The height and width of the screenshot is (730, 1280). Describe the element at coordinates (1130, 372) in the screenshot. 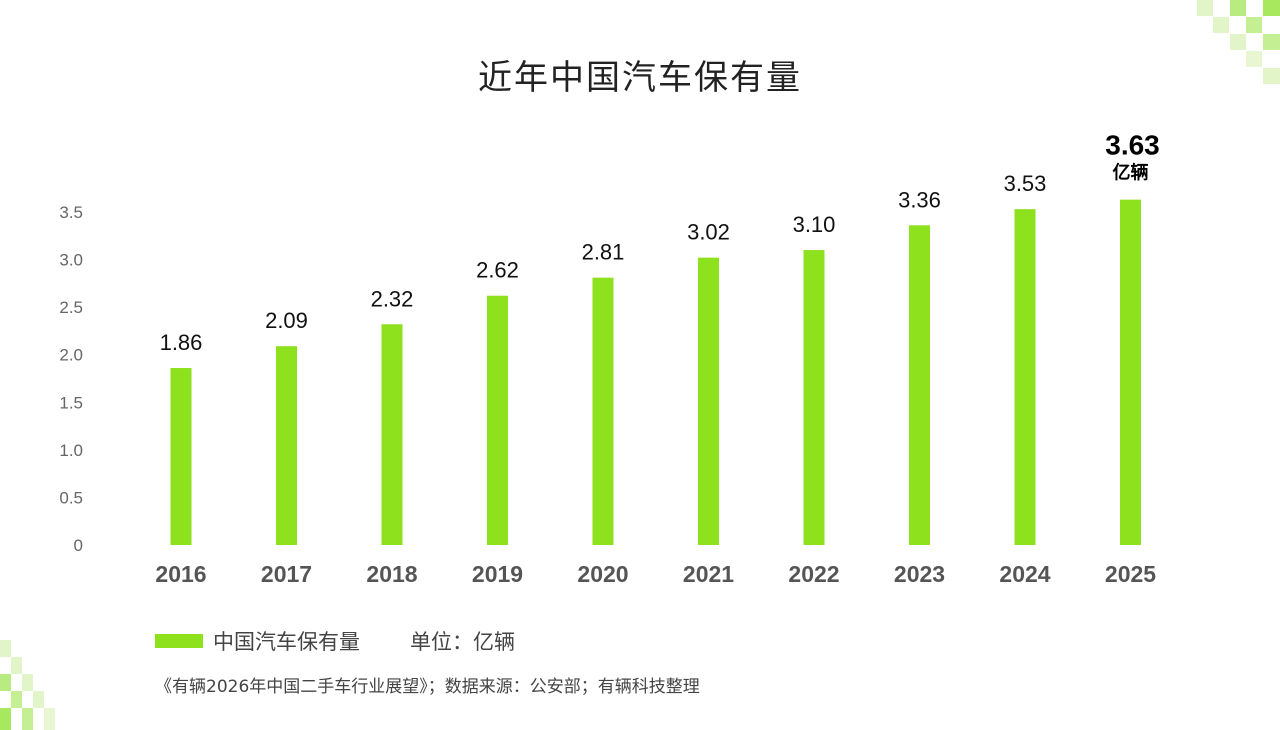

I see `bar-2025` at that location.